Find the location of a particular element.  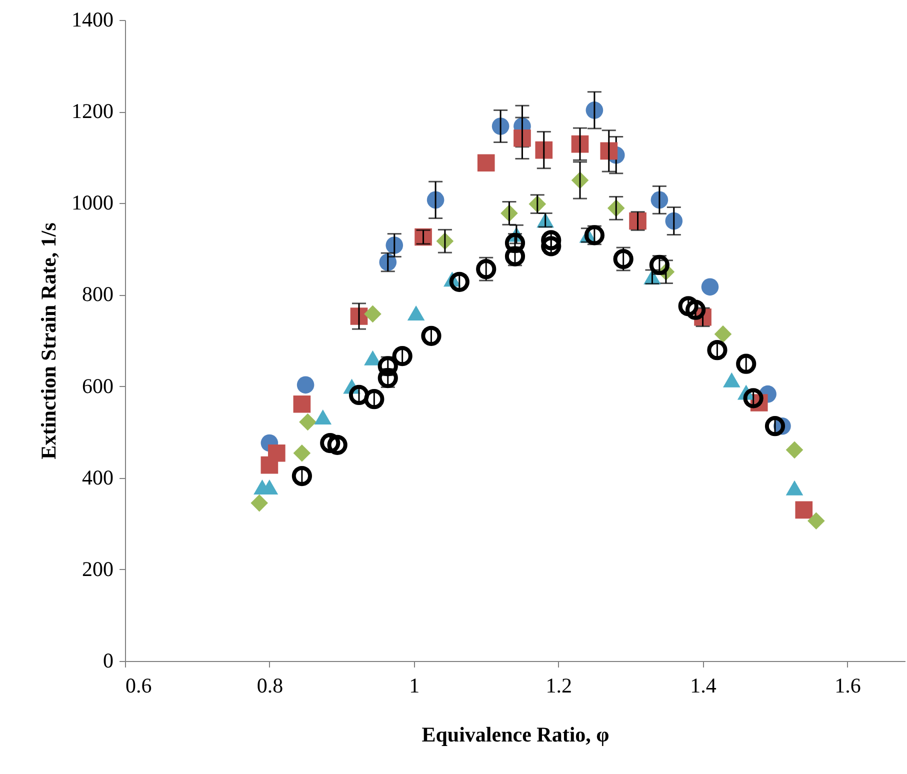

x-tick-label: 1.6 is located at coordinates (847, 686).